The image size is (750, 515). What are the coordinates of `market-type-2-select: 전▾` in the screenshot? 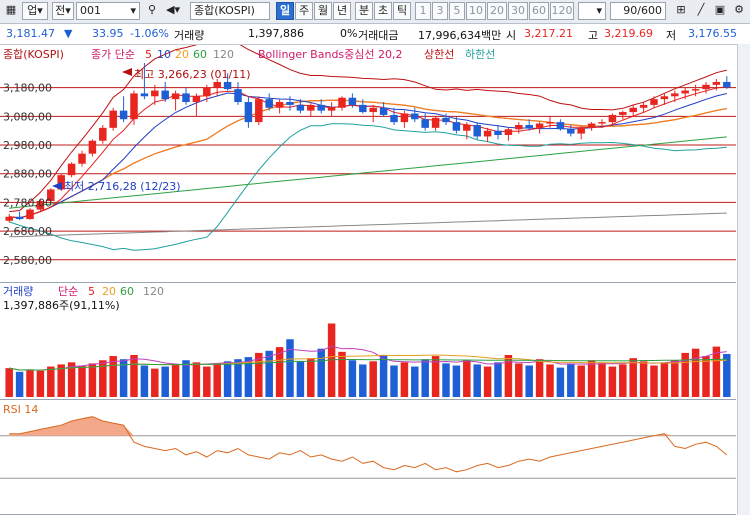 It's located at (63, 11).